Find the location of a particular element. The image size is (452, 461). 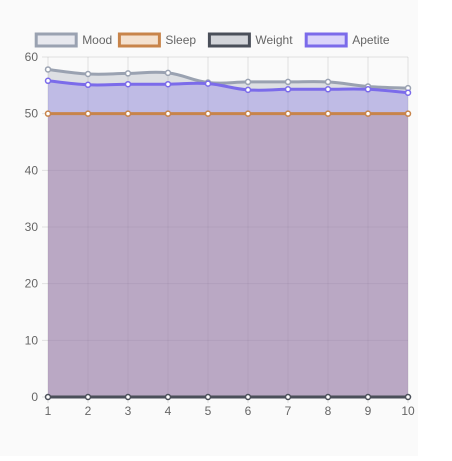

legend-item-mood: Mood is located at coordinates (73, 40).